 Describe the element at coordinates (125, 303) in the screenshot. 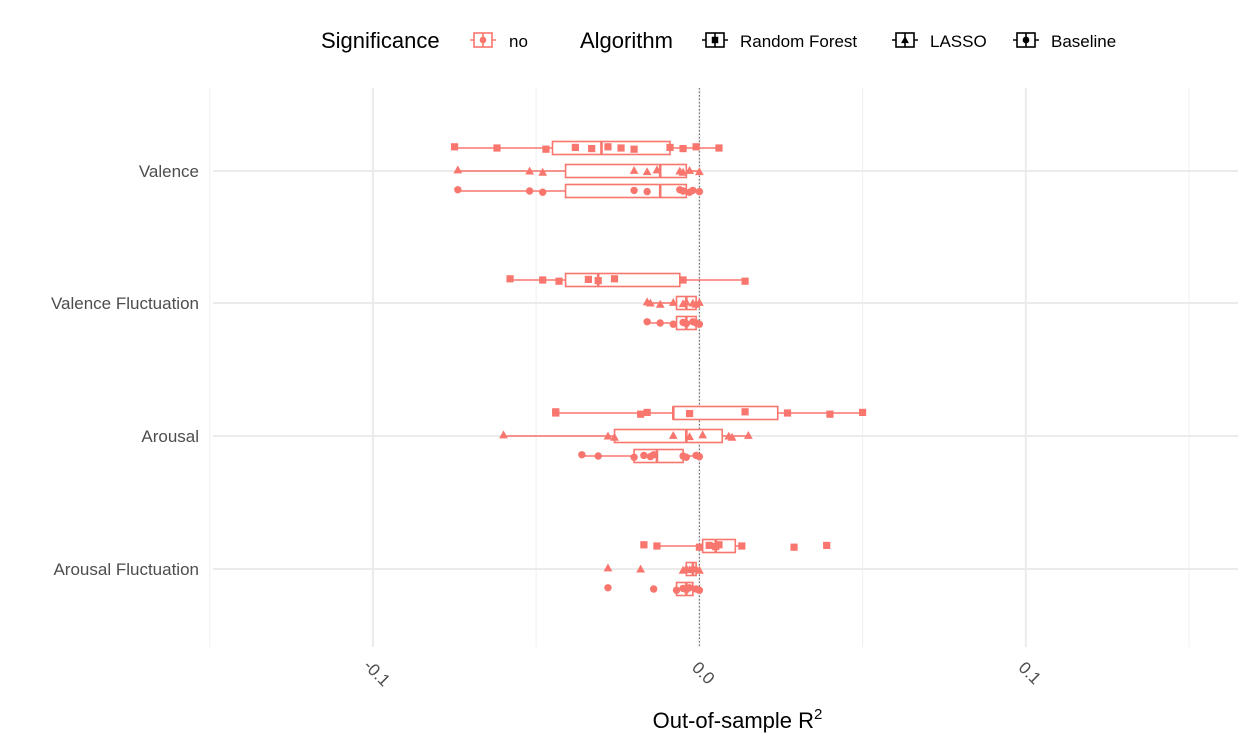

I see `y-tick-label: Valence Fluctuation` at that location.